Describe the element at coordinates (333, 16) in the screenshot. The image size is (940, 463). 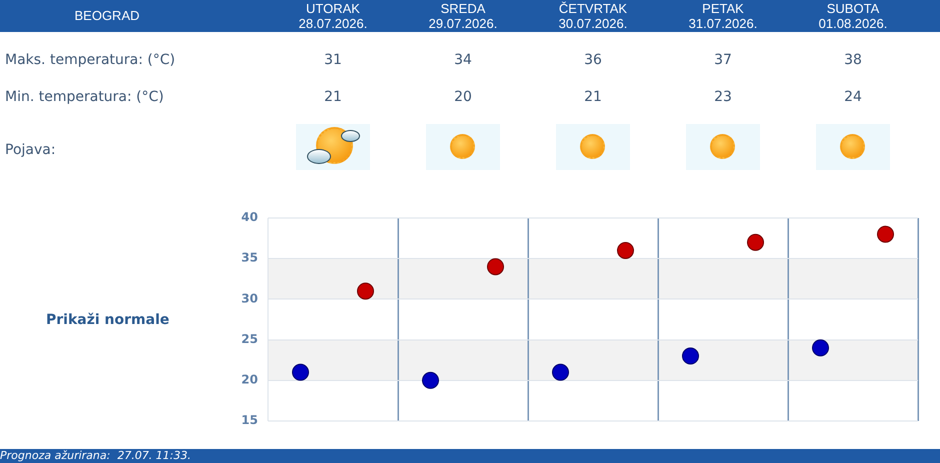
I see `text: UTORAK 28.07.2026.` at that location.